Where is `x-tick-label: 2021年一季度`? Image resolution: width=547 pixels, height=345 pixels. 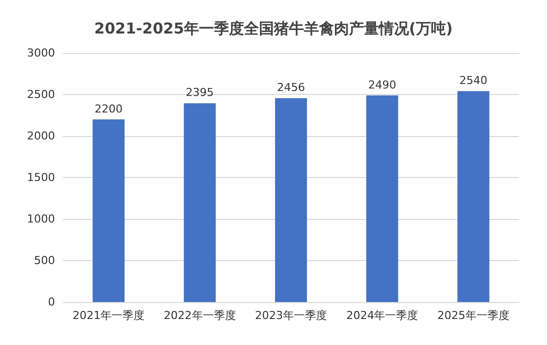
x-tick-label: 2021年一季度 is located at coordinates (108, 315).